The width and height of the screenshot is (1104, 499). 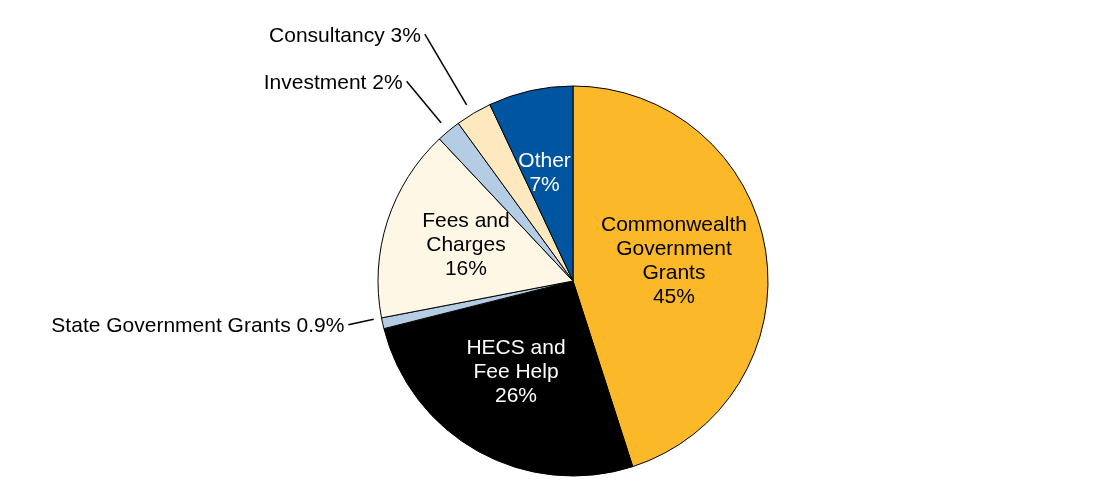 I want to click on slice-label: Other, so click(x=544, y=159).